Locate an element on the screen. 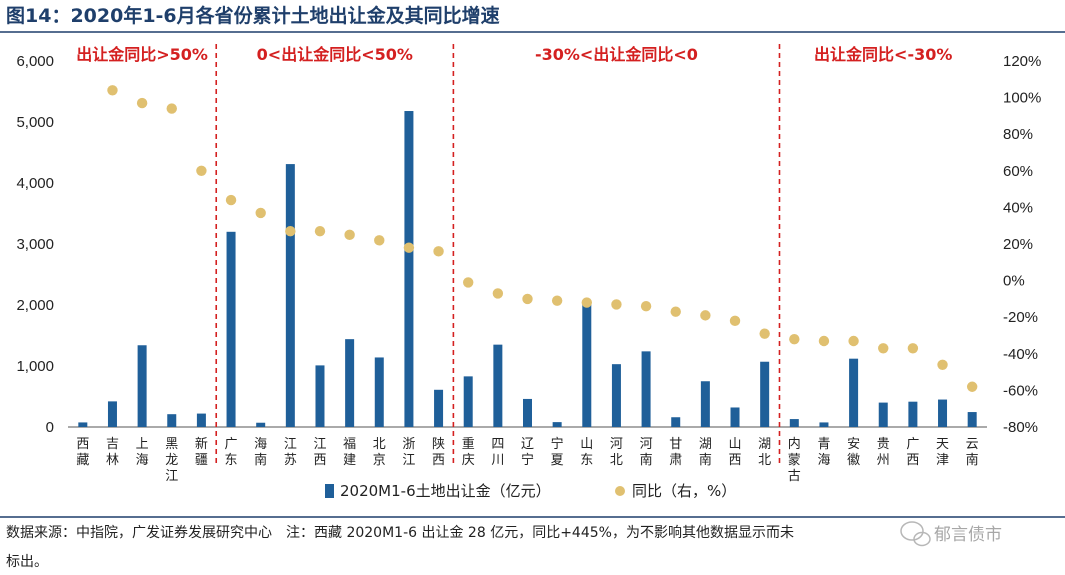 This screenshot has height=575, width=1065. category-label: 新疆 is located at coordinates (201, 452).